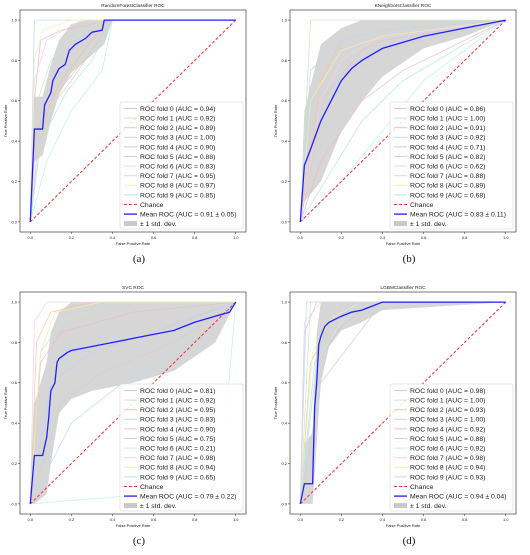 The width and height of the screenshot is (530, 555). What do you see at coordinates (447, 109) in the screenshot?
I see `legend-entry: ROC fold 0 (AUC = 0.86)` at bounding box center [447, 109].